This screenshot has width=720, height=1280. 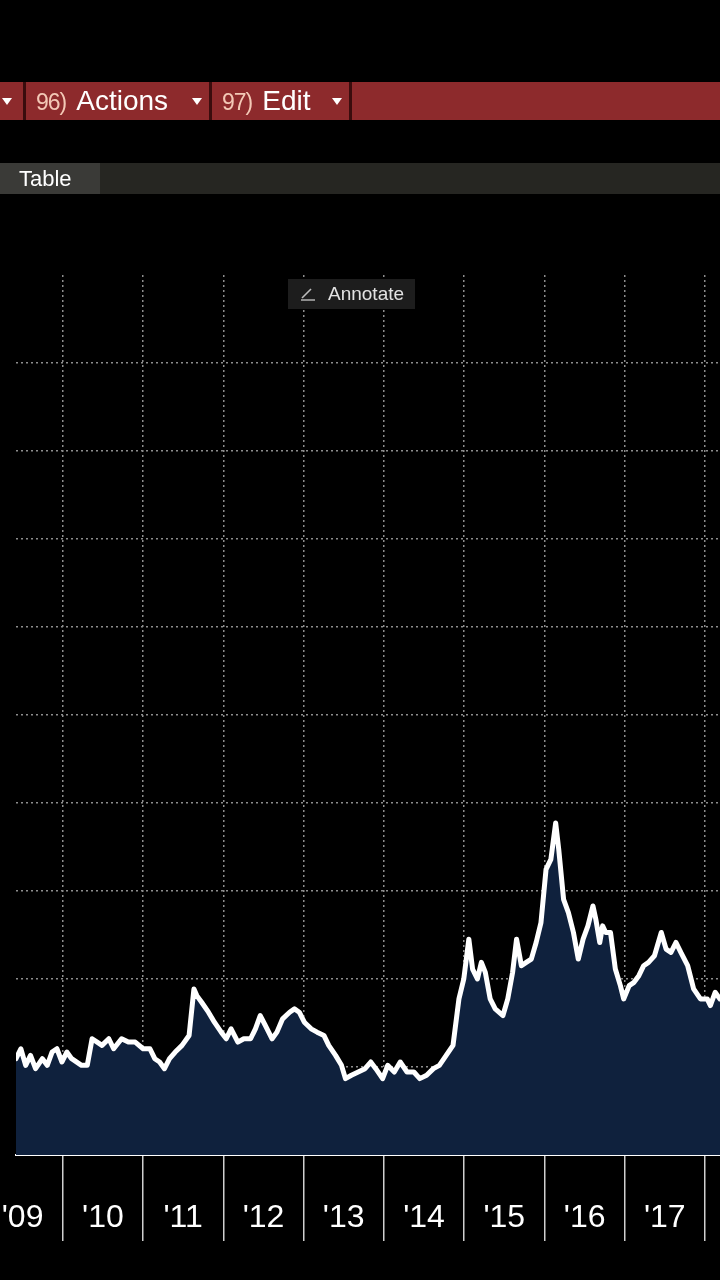 What do you see at coordinates (504, 1216) in the screenshot?
I see `x-tick-label: '15` at bounding box center [504, 1216].